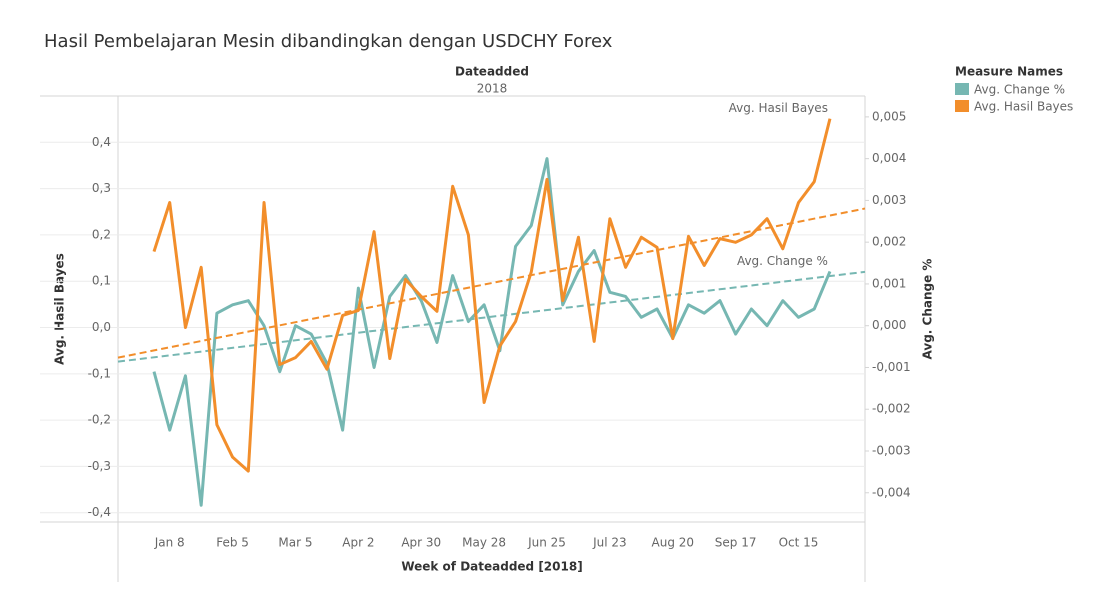  I want to click on y2-tick-label: 0,005, so click(889, 116).